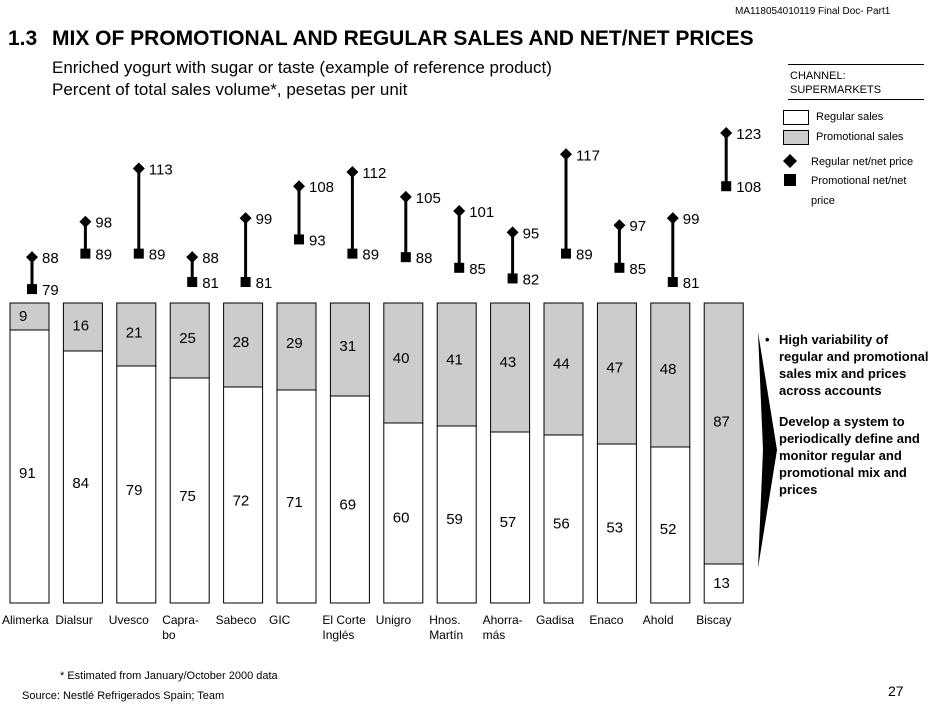  Describe the element at coordinates (588, 155) in the screenshot. I see `regular-price-label: 117` at that location.